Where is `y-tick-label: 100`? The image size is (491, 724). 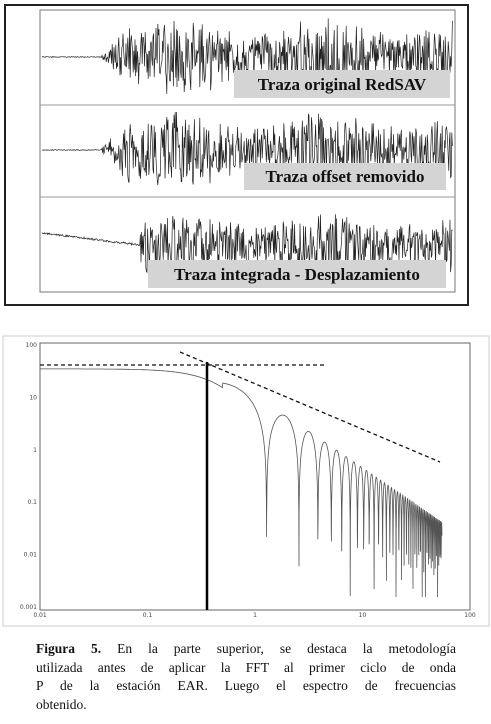 y-tick-label: 100 is located at coordinates (32, 345).